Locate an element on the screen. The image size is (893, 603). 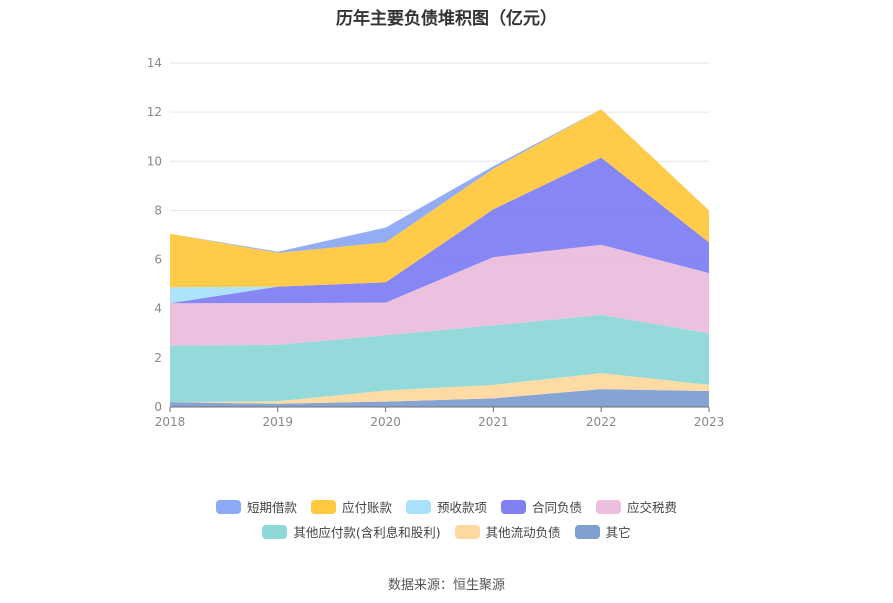
y-tick-label: 2 is located at coordinates (158, 358).